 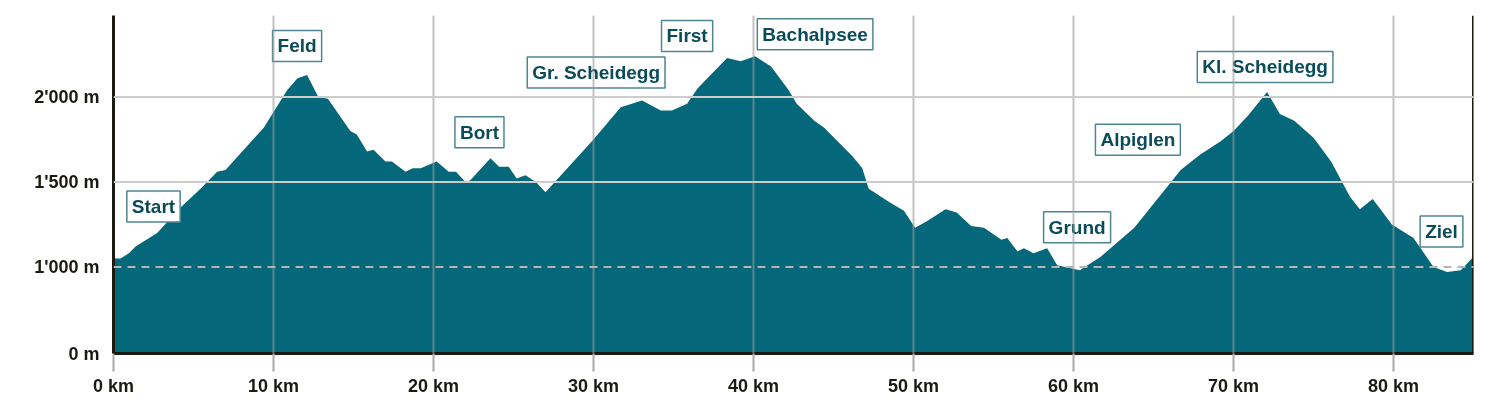 What do you see at coordinates (596, 72) in the screenshot?
I see `annotation: Gr. Scheidegg` at bounding box center [596, 72].